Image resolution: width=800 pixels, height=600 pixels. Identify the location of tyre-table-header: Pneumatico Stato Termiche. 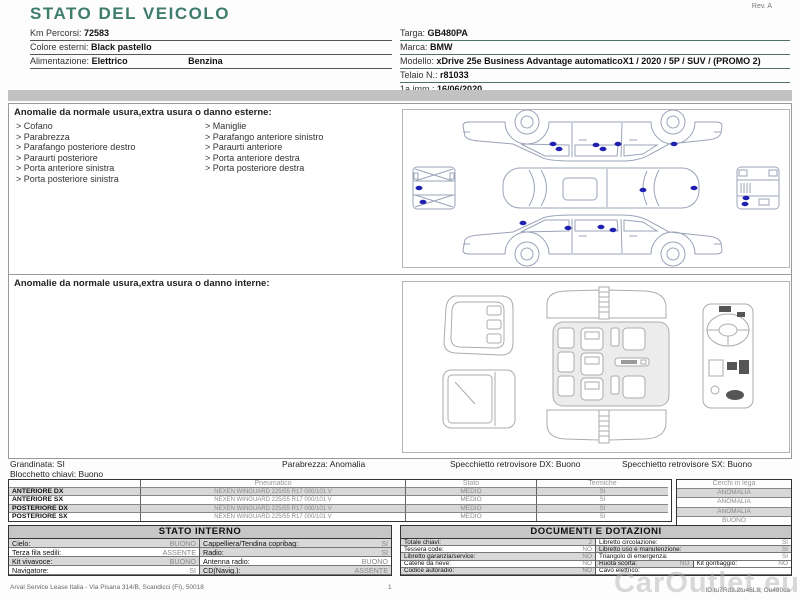
(340, 484).